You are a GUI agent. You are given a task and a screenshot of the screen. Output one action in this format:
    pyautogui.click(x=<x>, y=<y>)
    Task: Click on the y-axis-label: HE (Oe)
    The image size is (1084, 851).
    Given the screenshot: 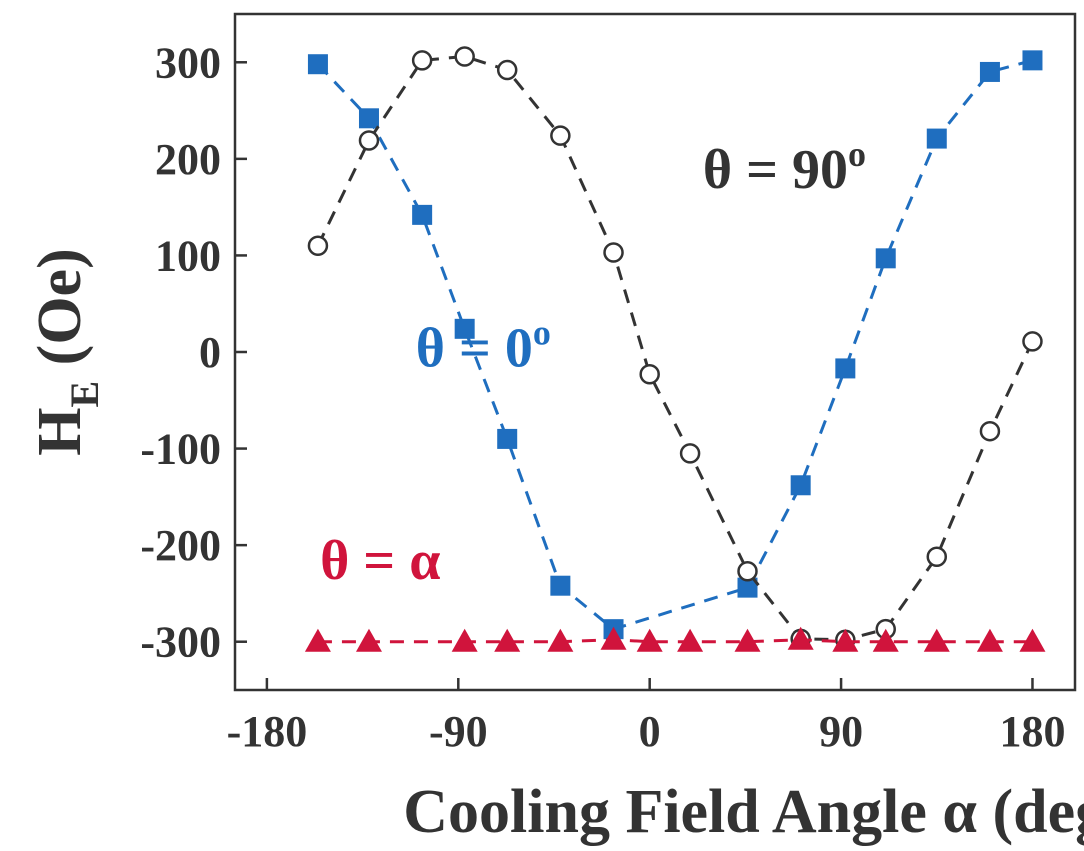 What is the action you would take?
    pyautogui.click(x=66, y=351)
    